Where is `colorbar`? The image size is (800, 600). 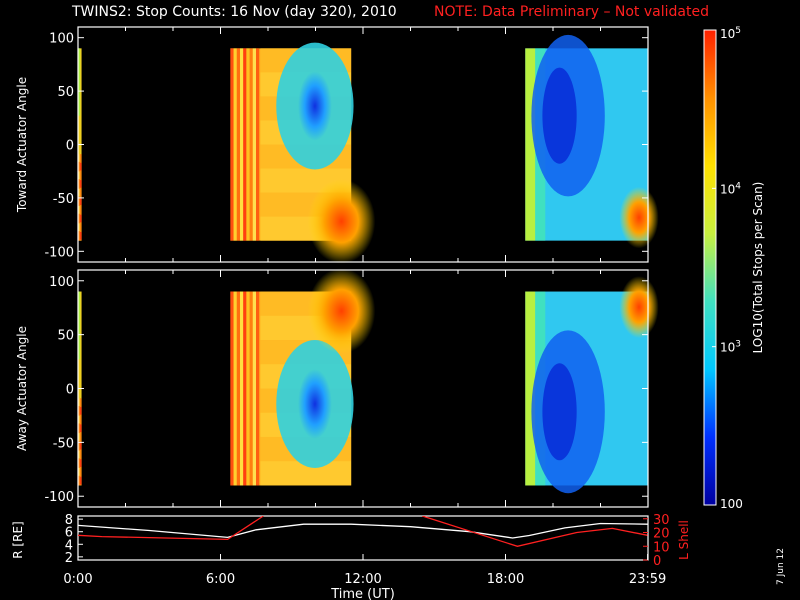 colorbar is located at coordinates (710, 267).